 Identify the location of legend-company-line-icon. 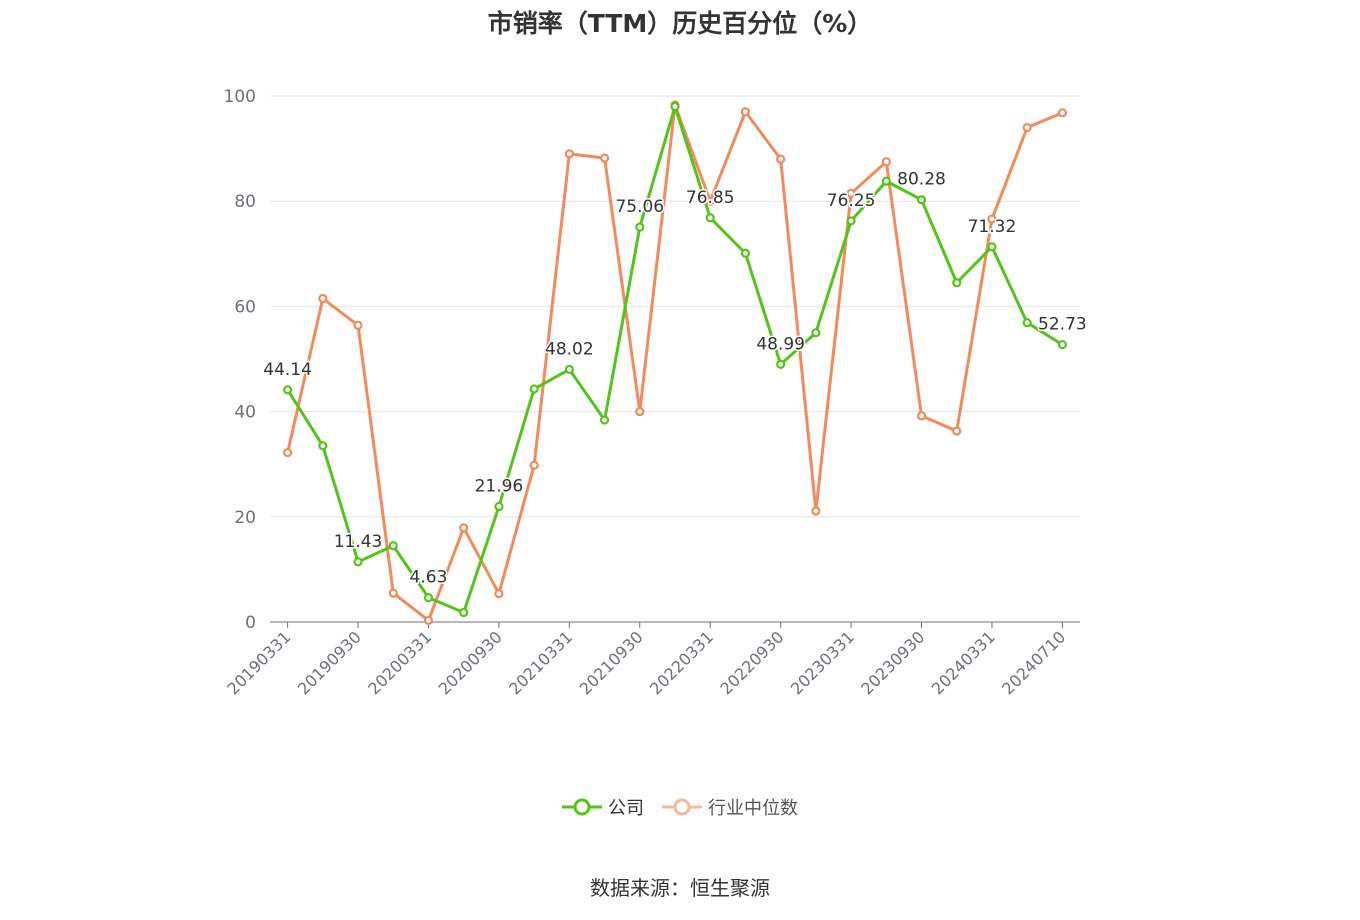
(582, 807).